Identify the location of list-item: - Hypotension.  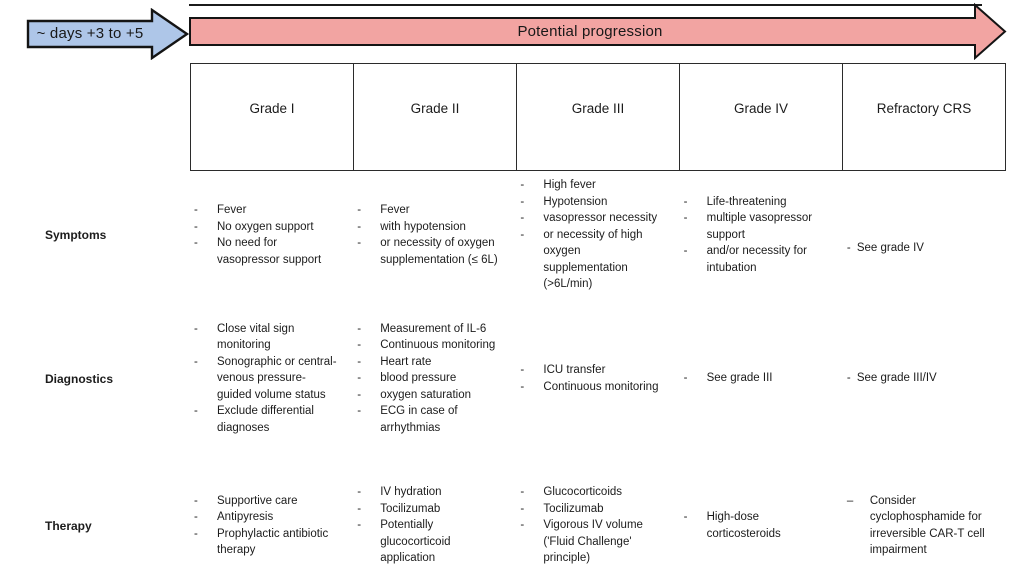
(592, 202).